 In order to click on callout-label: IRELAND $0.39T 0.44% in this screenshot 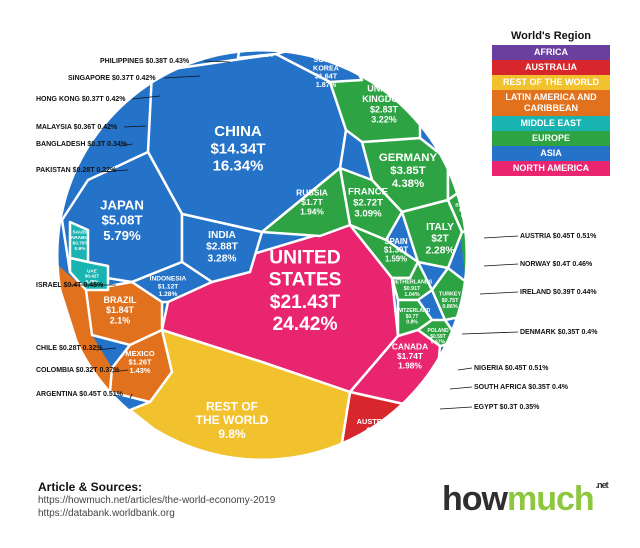, I will do `click(558, 292)`.